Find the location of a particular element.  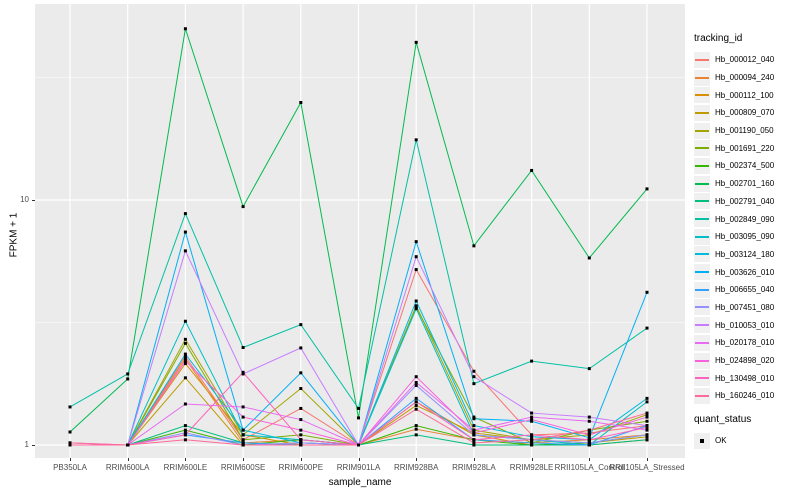

legend-entry-Hb_002374_500: Hb_002374_500 is located at coordinates (746, 166).